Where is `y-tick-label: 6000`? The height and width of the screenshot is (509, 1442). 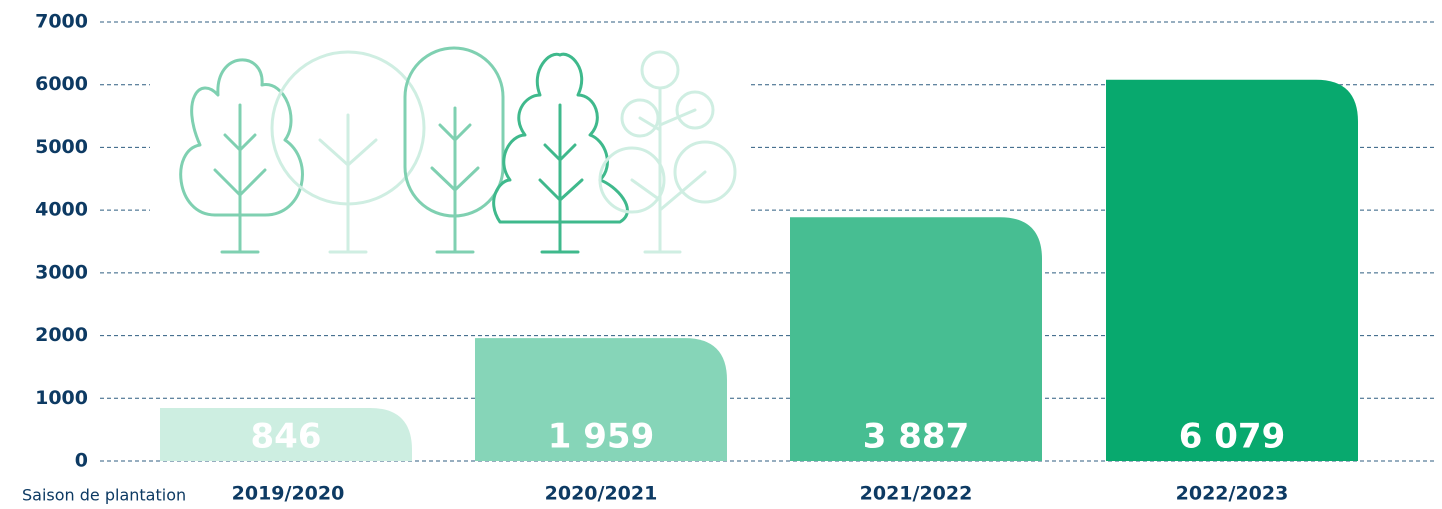 y-tick-label: 6000 is located at coordinates (61, 84).